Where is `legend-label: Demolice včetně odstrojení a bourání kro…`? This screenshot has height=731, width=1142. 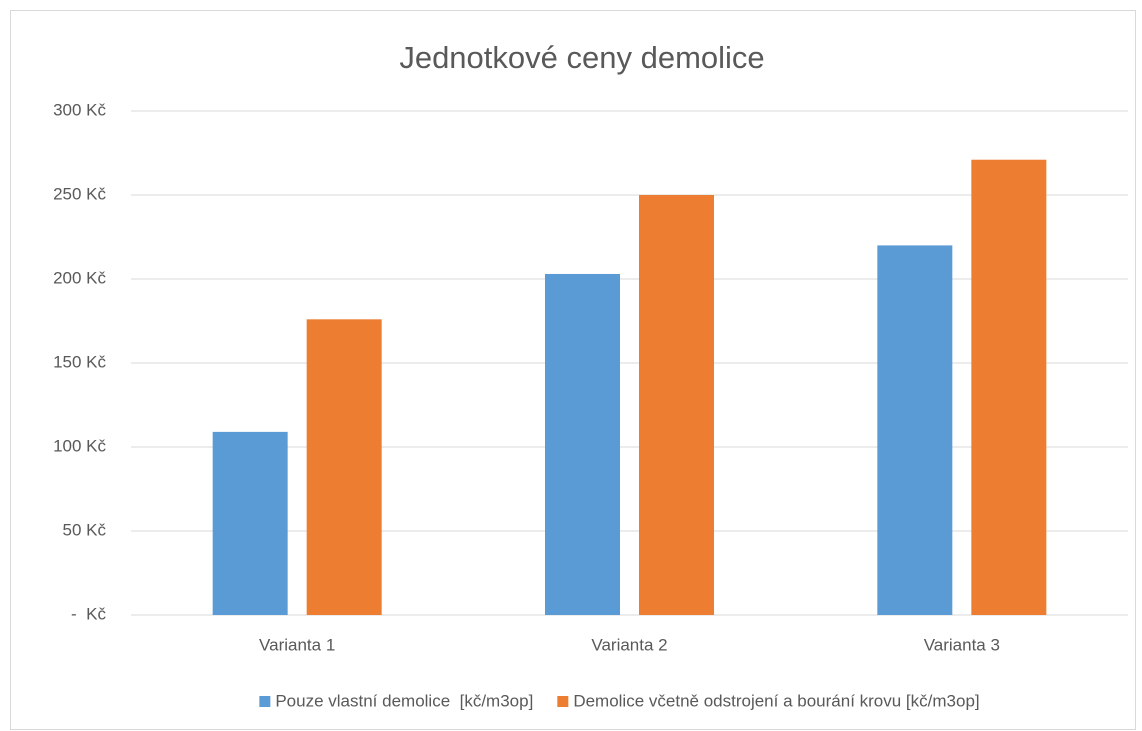 legend-label: Demolice včetně odstrojení a bourání kro… is located at coordinates (776, 700).